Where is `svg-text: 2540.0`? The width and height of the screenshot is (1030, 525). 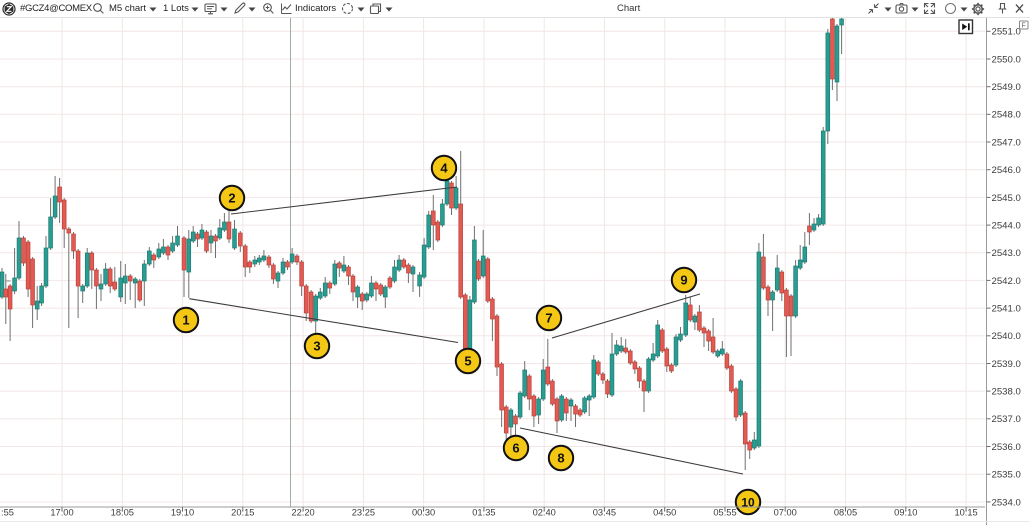 svg-text: 2540.0 is located at coordinates (1006, 336).